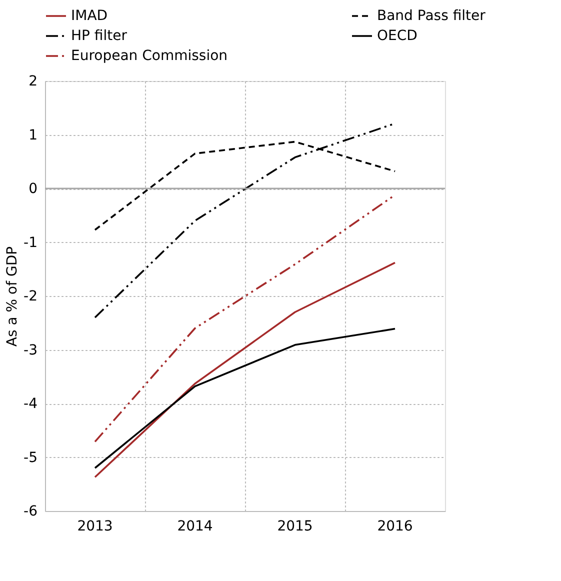  What do you see at coordinates (12, 296) in the screenshot?
I see `y-axis-title: As a % of GDP` at bounding box center [12, 296].